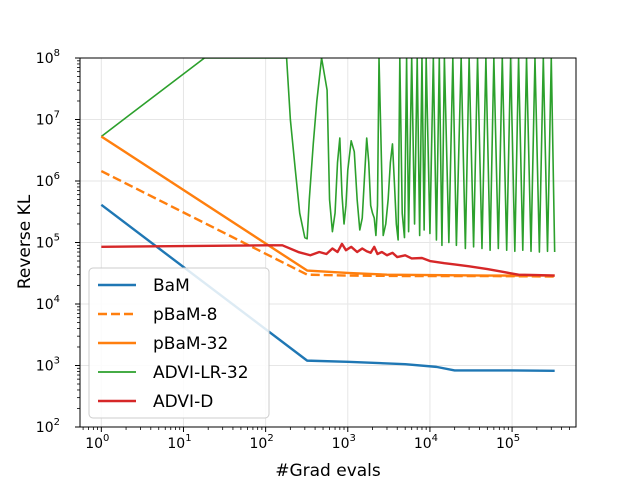 The height and width of the screenshot is (480, 640). I want to click on series-line-advi-d, so click(328, 259).